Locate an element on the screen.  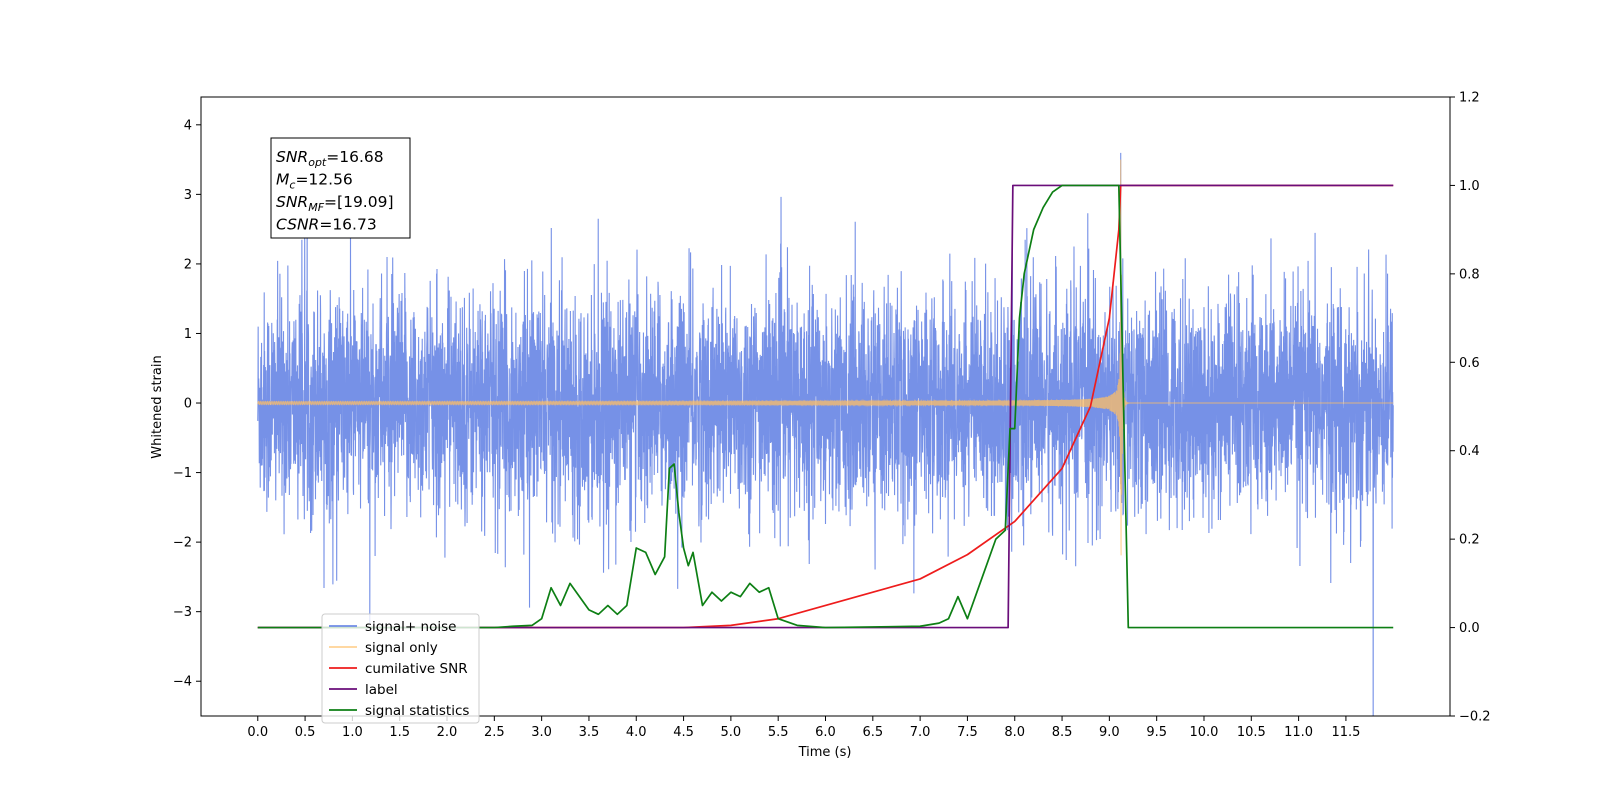
y2-tick-label: 0.2 is located at coordinates (1469, 540).